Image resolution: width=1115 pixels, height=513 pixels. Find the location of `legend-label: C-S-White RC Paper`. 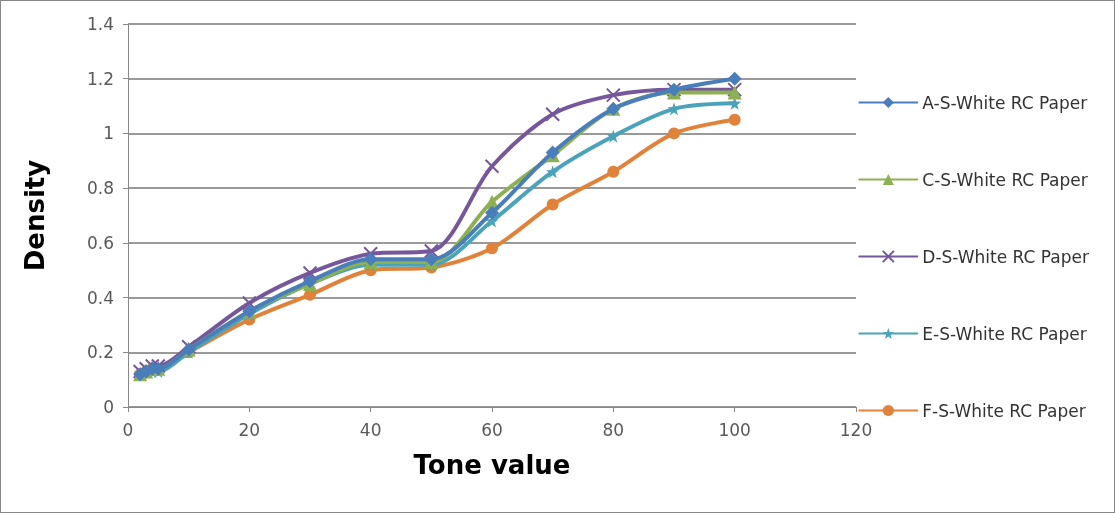

legend-label: C-S-White RC Paper is located at coordinates (1005, 179).